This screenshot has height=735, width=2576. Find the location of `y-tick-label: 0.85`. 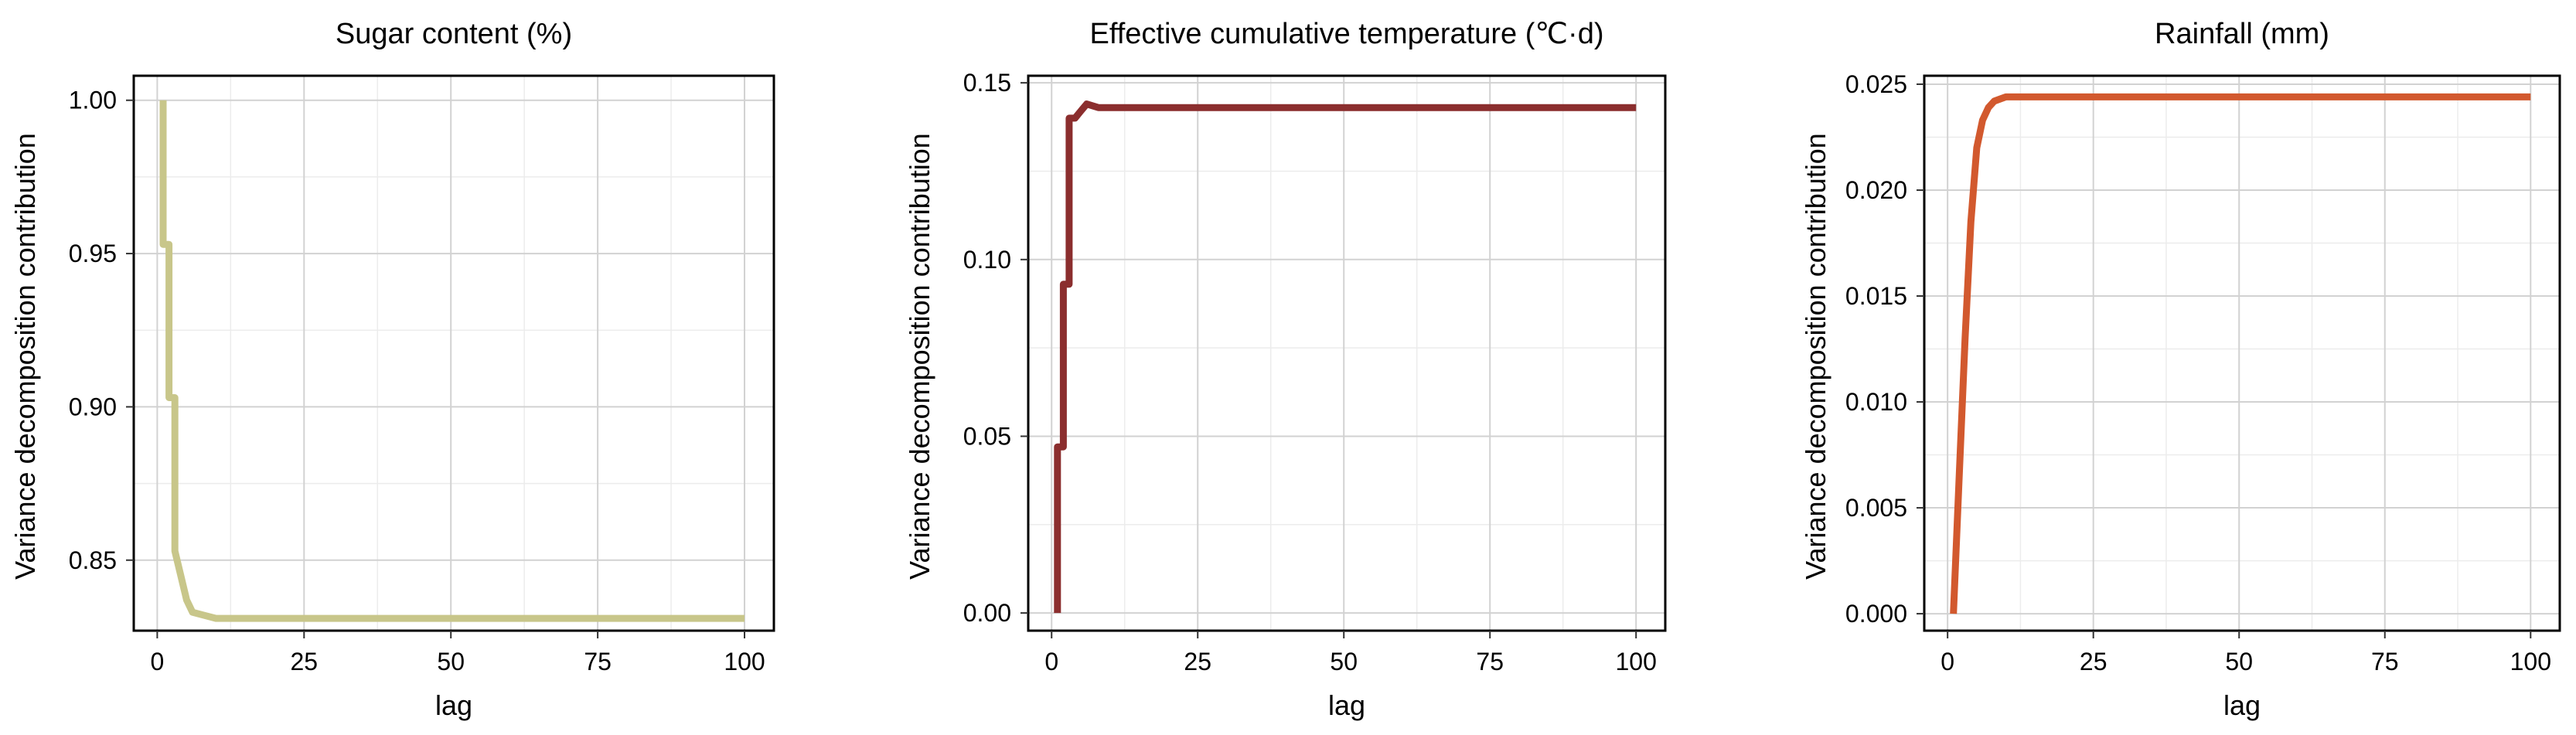

y-tick-label: 0.85 is located at coordinates (93, 560).